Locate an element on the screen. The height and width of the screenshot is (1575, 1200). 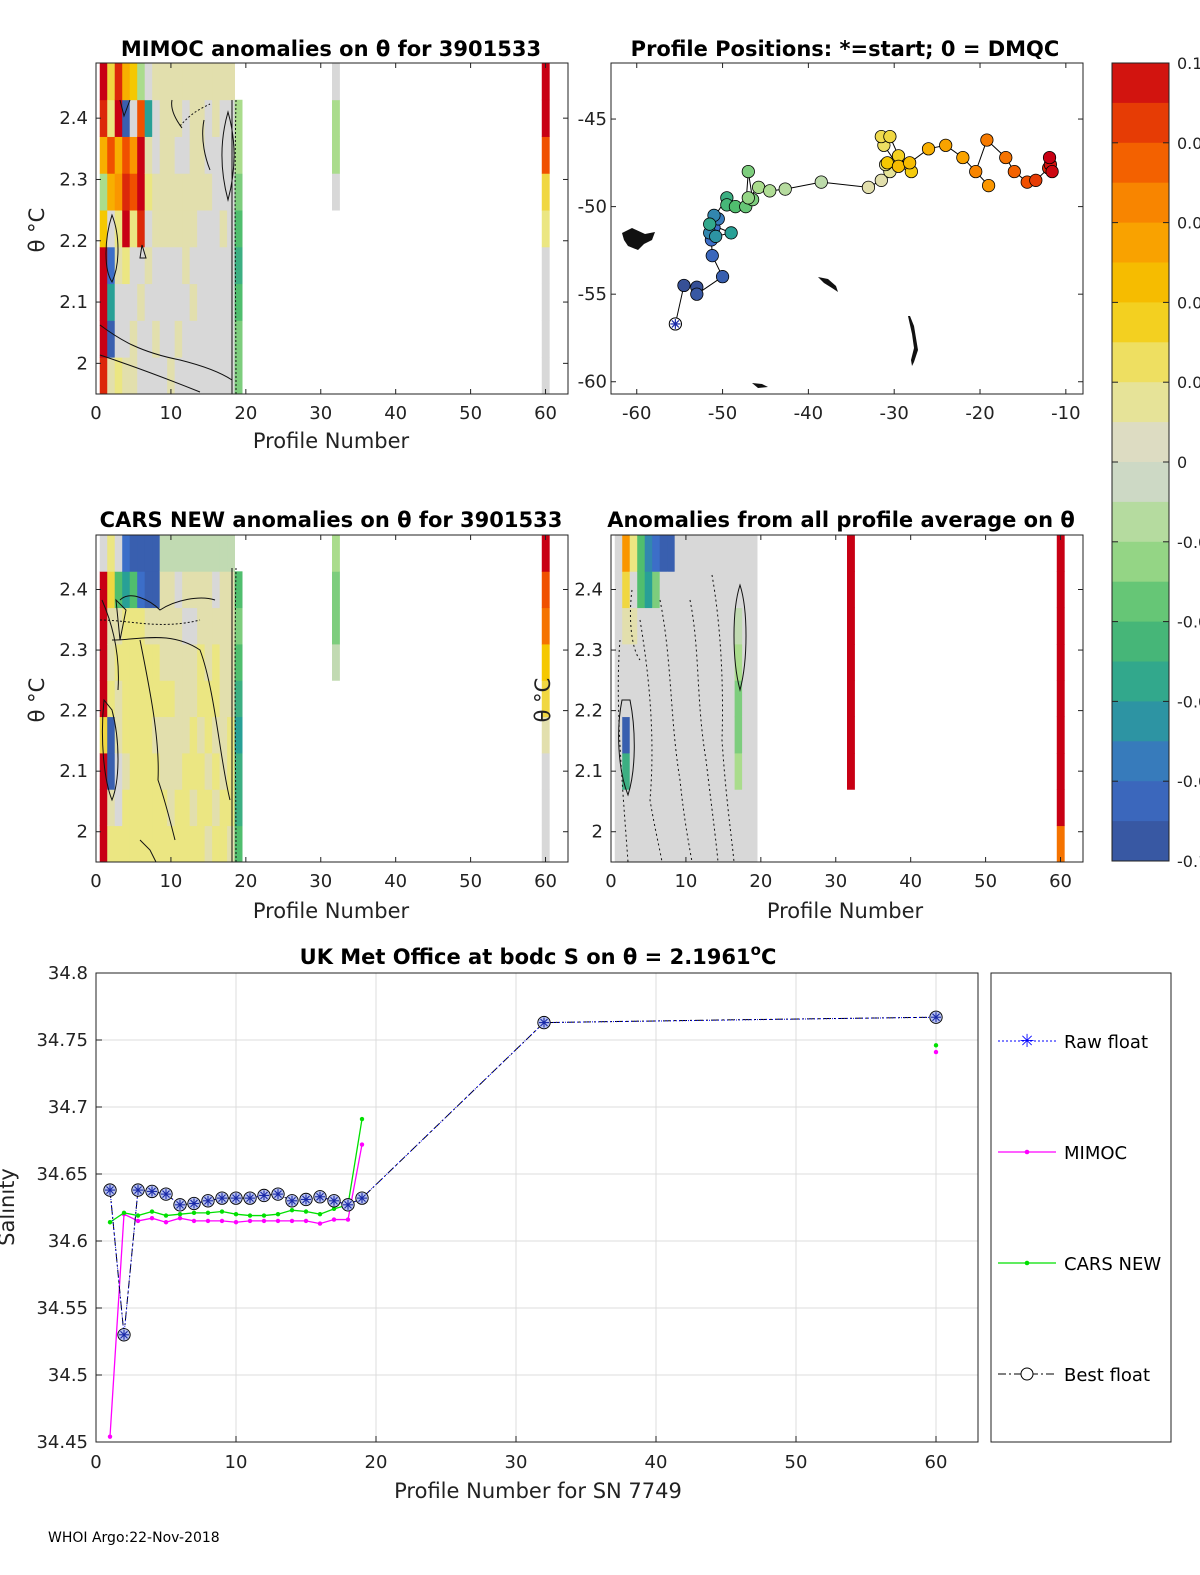
x-tick-label: -60 is located at coordinates (636, 413).